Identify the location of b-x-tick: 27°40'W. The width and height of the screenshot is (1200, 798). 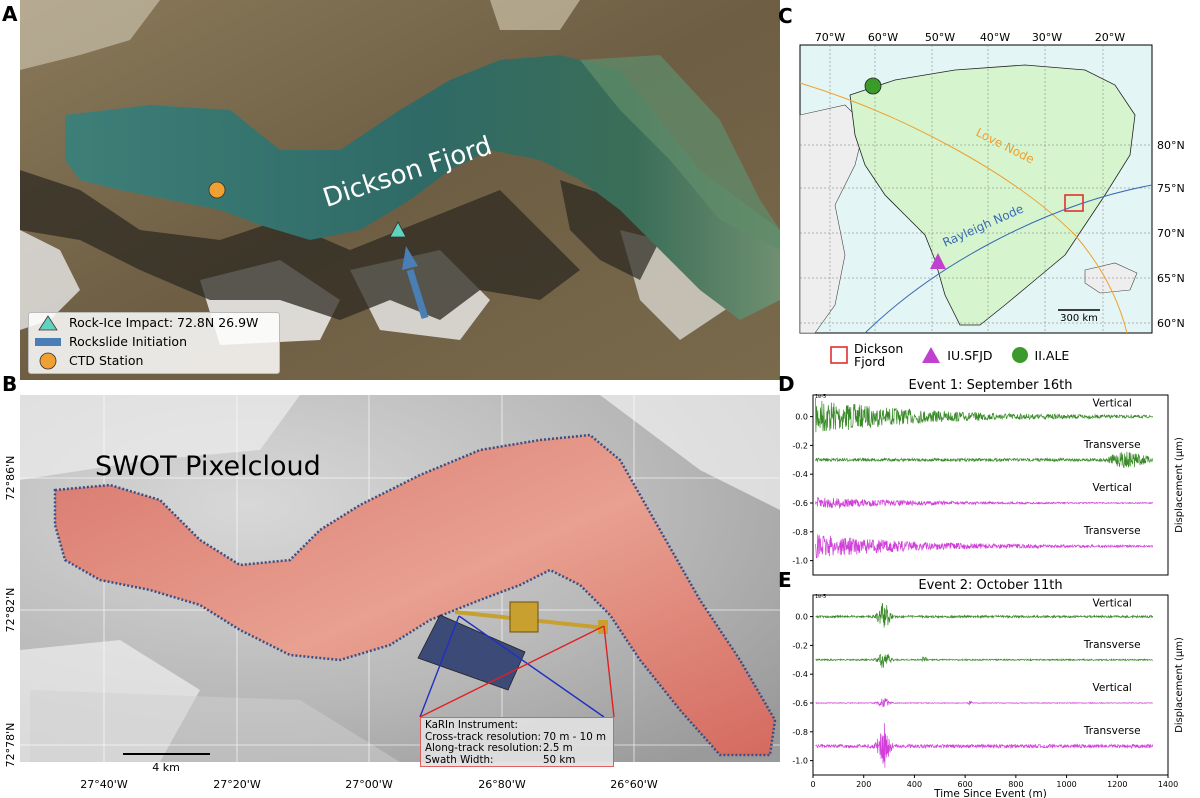
(104, 784).